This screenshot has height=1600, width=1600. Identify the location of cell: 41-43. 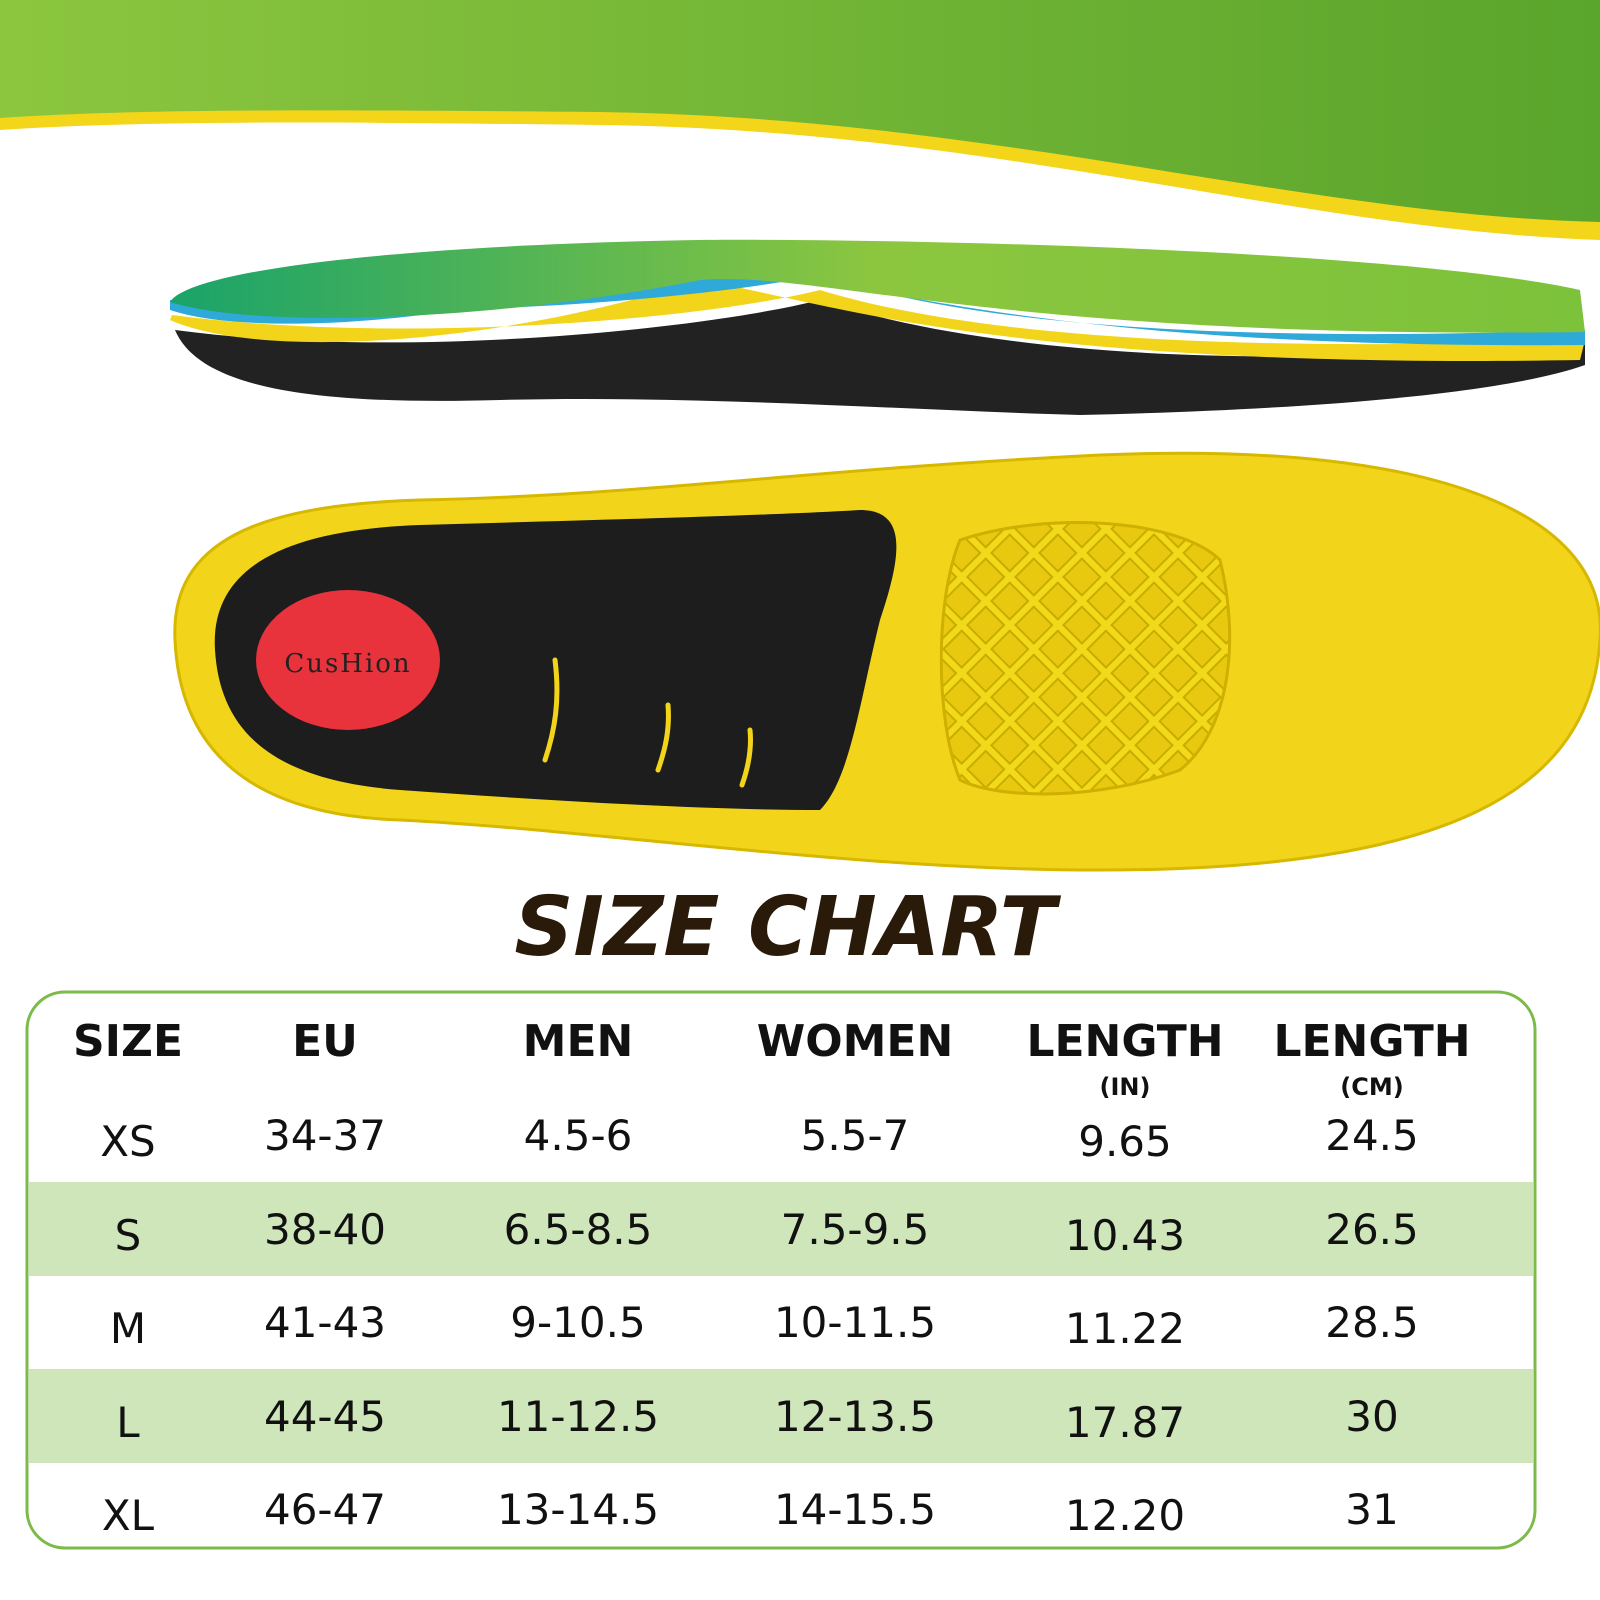
(325, 1322).